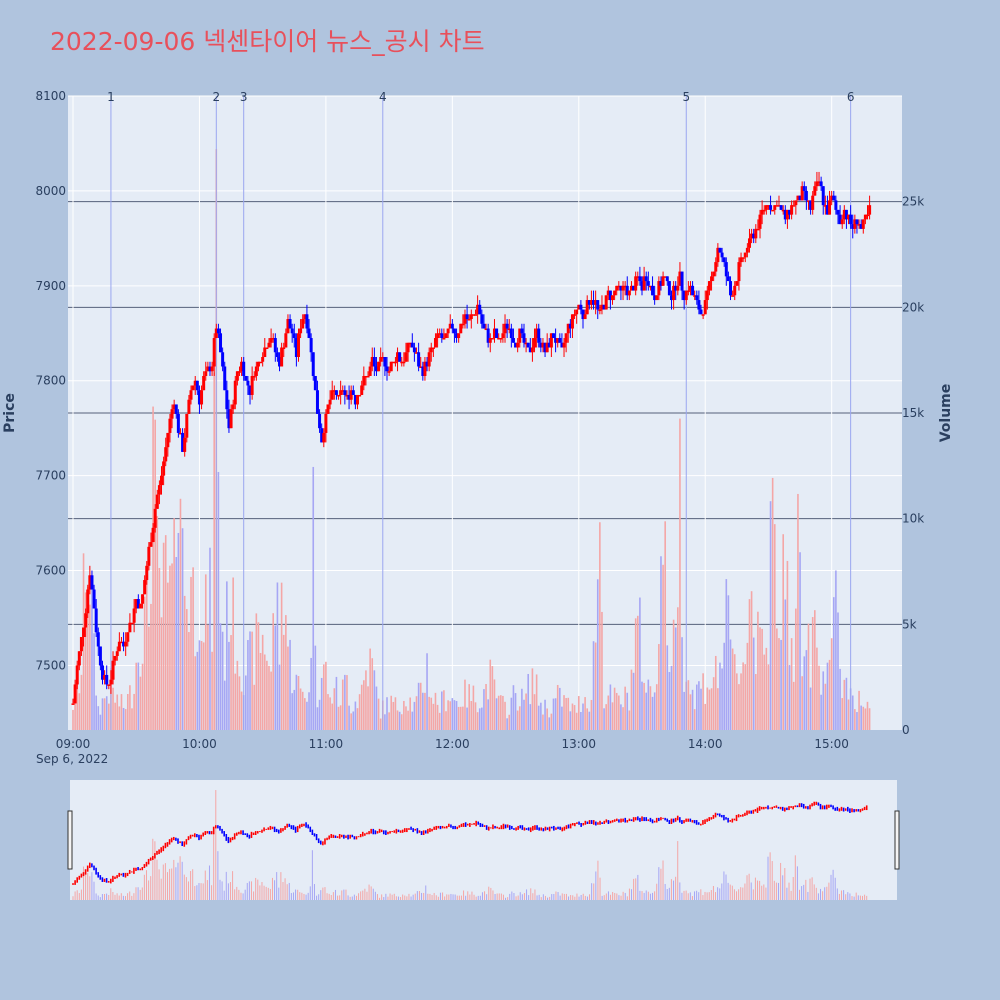  I want to click on range-handle-right, so click(897, 840).